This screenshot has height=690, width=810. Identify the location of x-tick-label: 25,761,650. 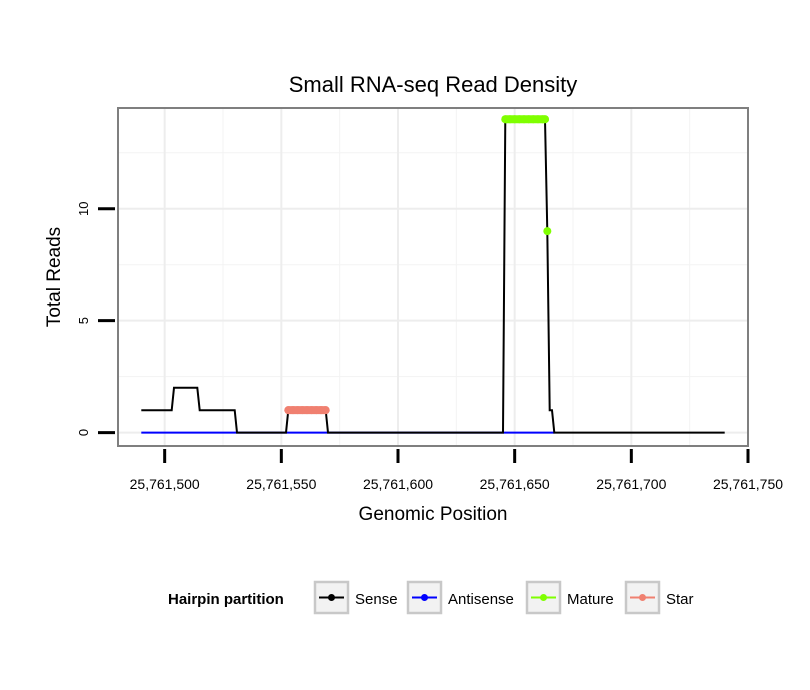
(515, 484).